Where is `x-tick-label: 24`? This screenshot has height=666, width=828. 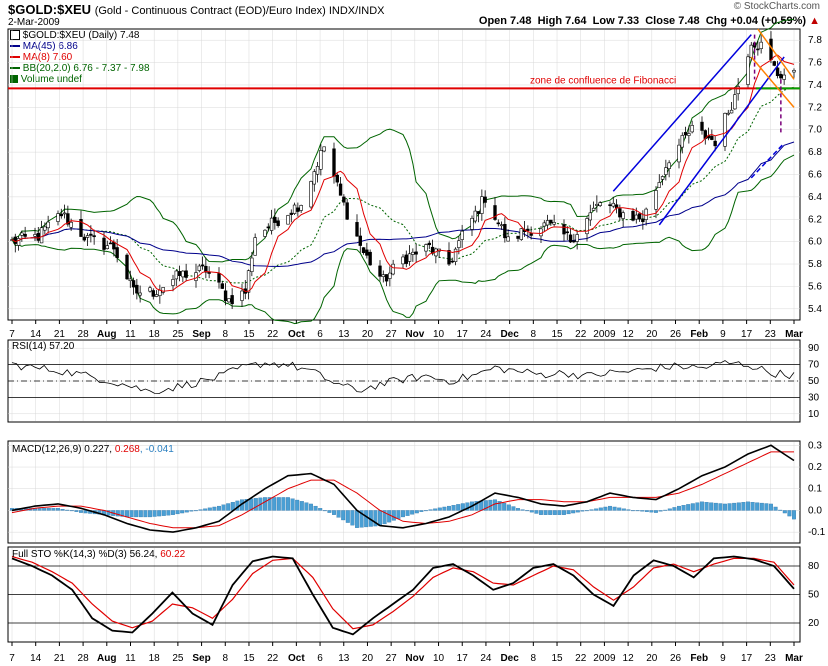 x-tick-label: 24 is located at coordinates (486, 334).